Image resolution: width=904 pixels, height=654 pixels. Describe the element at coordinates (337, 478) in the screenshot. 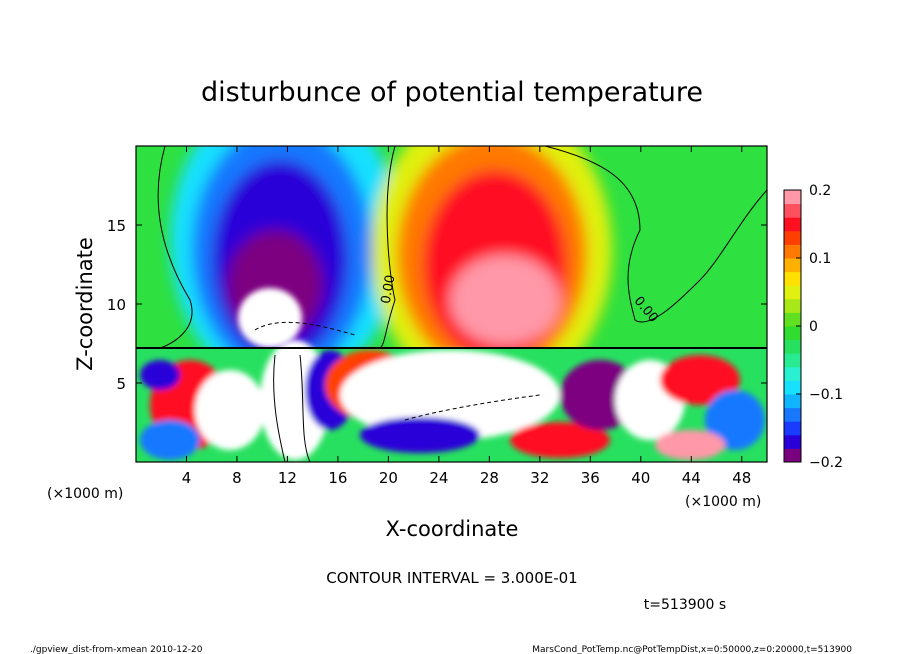

I see `x-tick-label: 16` at that location.